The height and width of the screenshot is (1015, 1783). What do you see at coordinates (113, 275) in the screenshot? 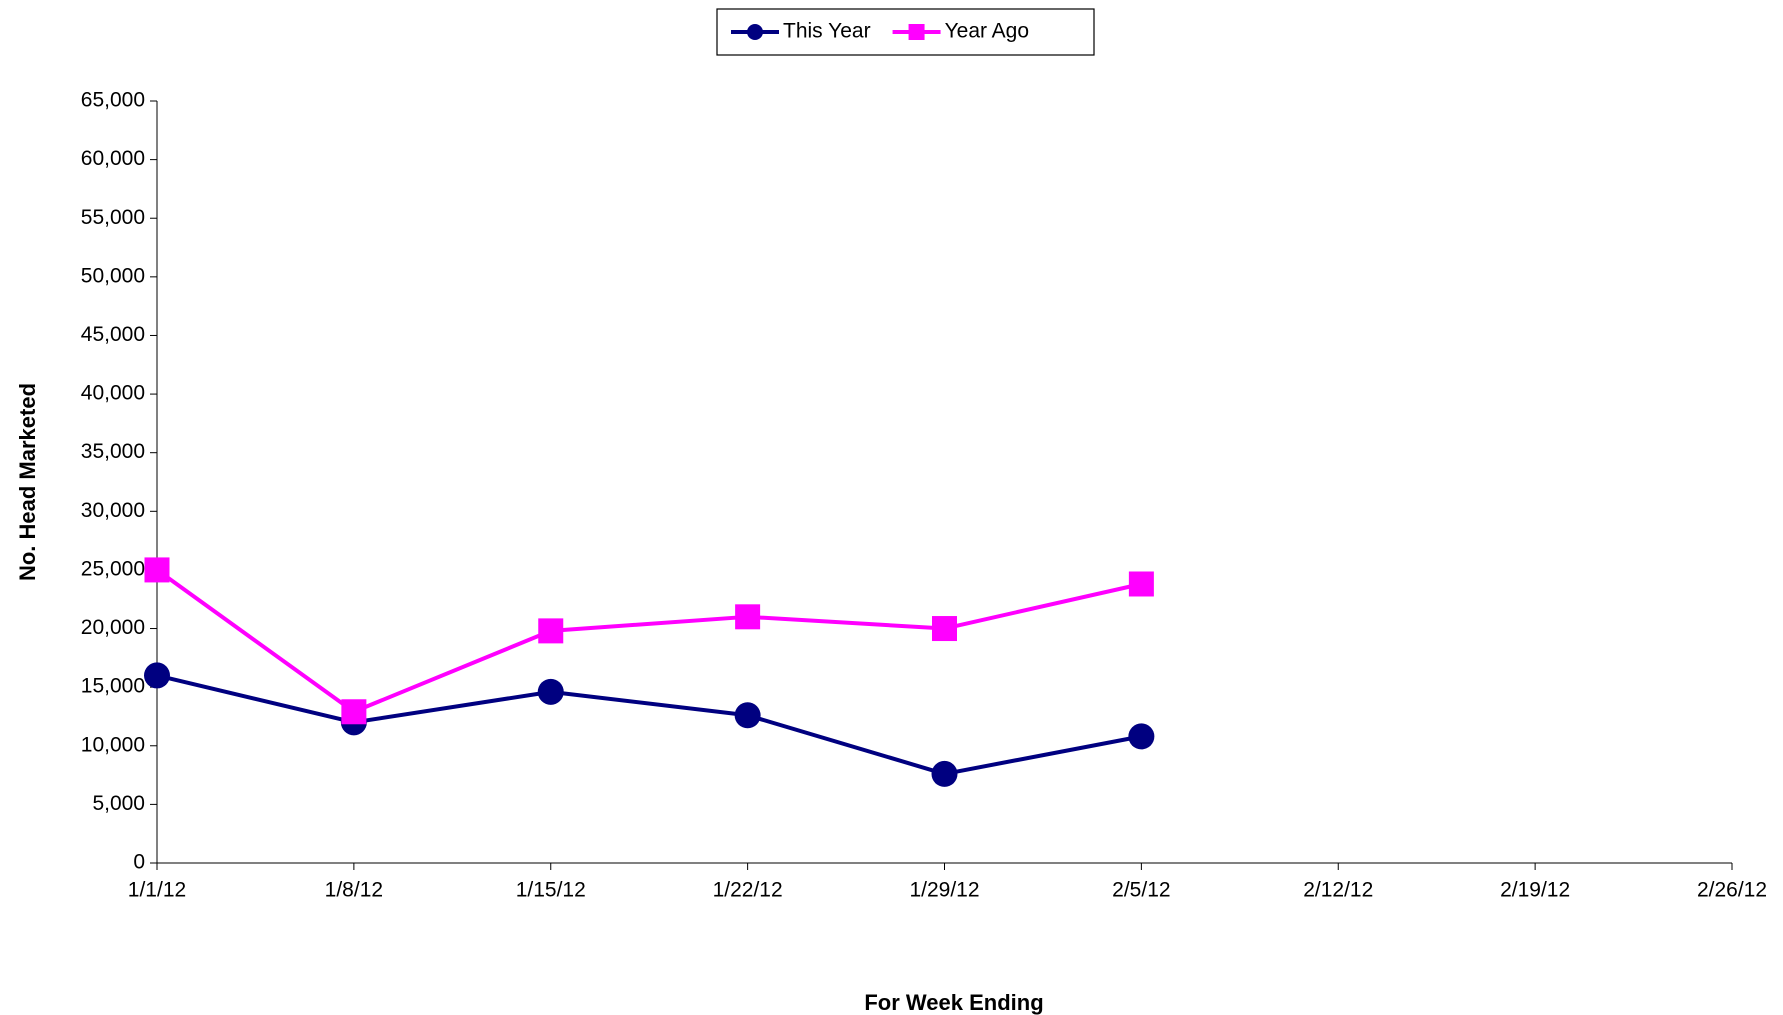
I see `y-tick-label: 50,000` at bounding box center [113, 275].